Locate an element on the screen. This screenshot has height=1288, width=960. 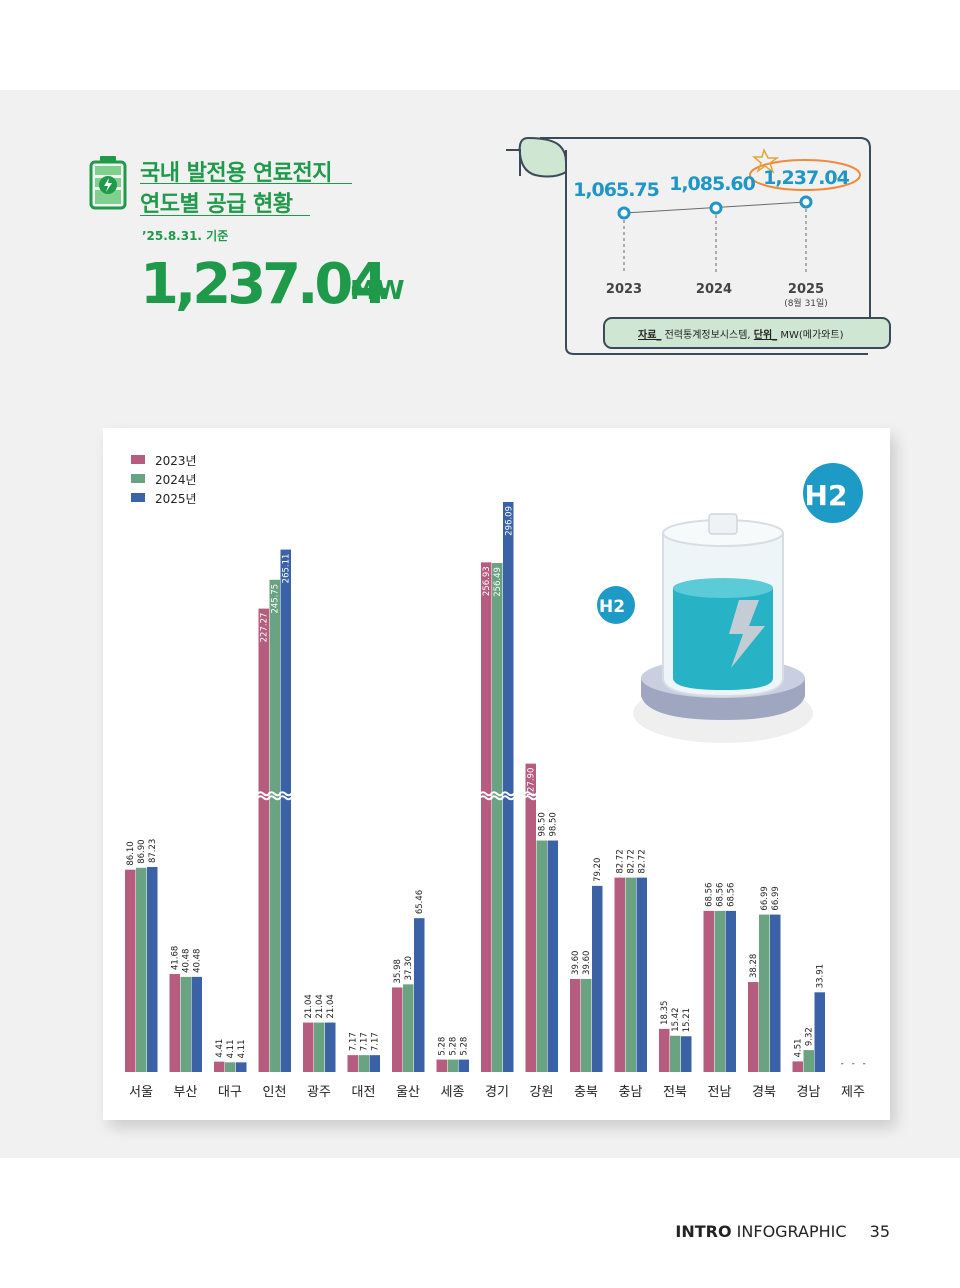
bar-value-label: 35.98 is located at coordinates (398, 971).